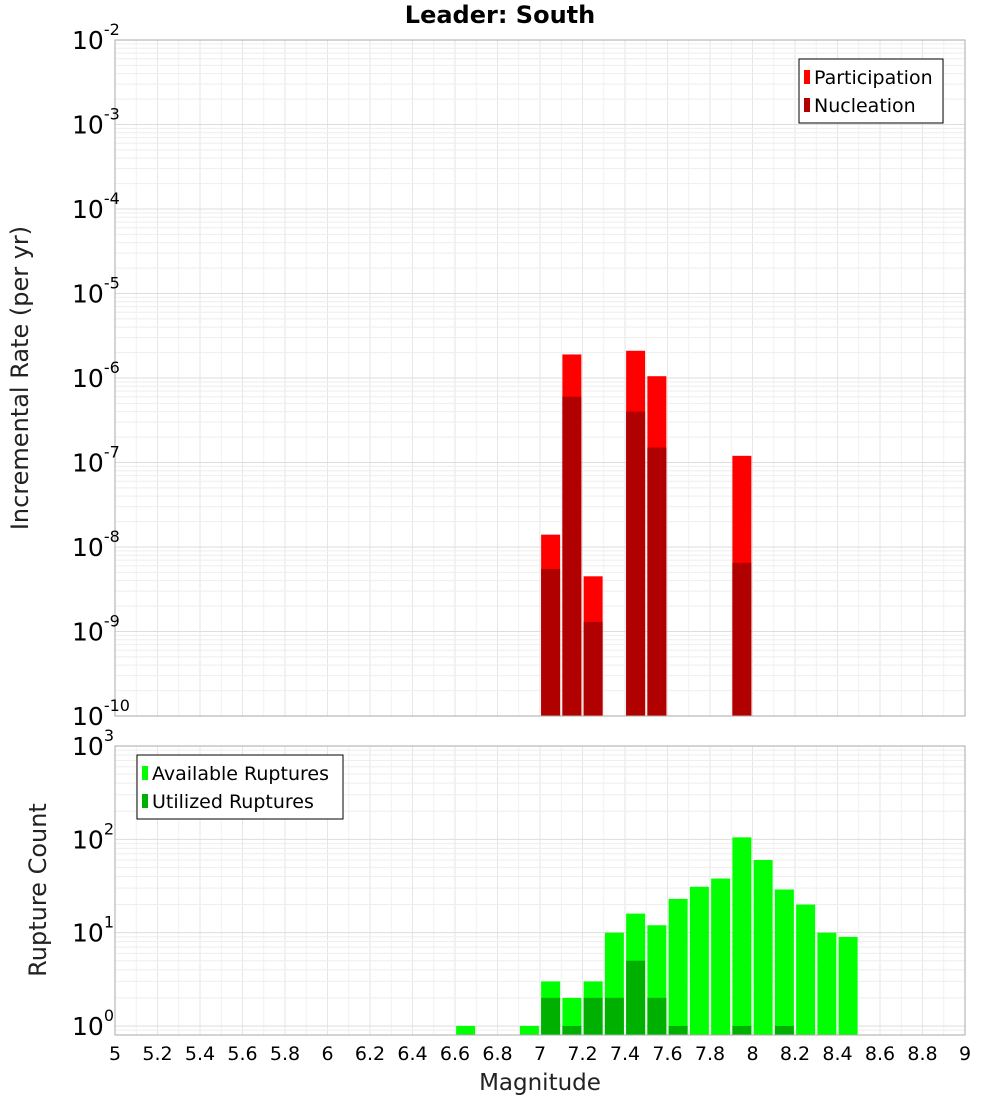 The height and width of the screenshot is (1100, 1000). Describe the element at coordinates (880, 1054) in the screenshot. I see `x-tick-label: 8.6` at that location.